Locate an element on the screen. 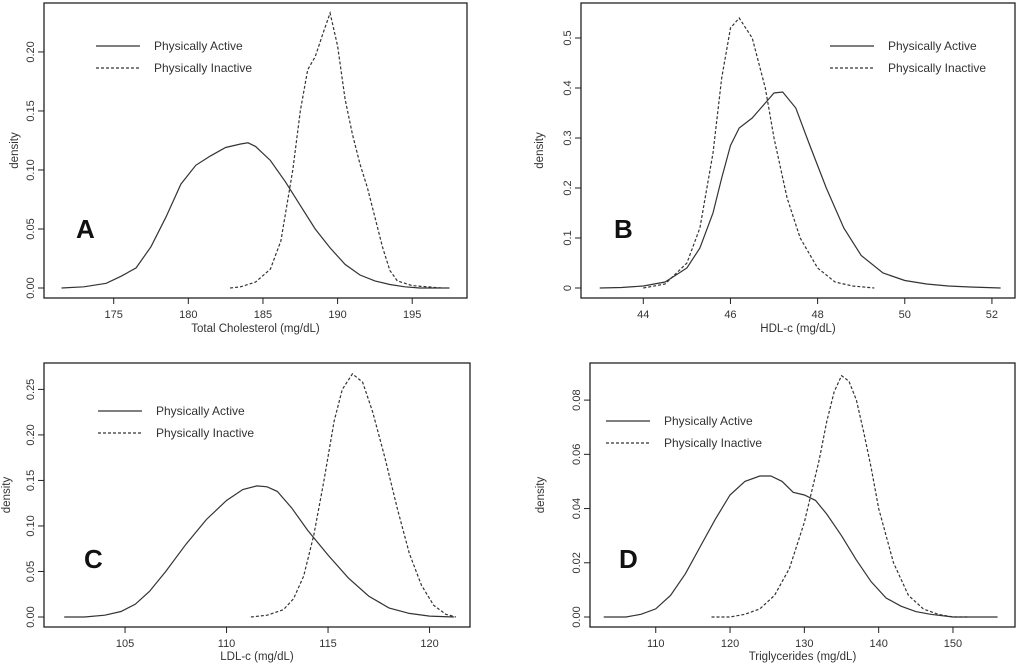 This screenshot has width=1024, height=672. x-tick-label: 140 is located at coordinates (878, 644).